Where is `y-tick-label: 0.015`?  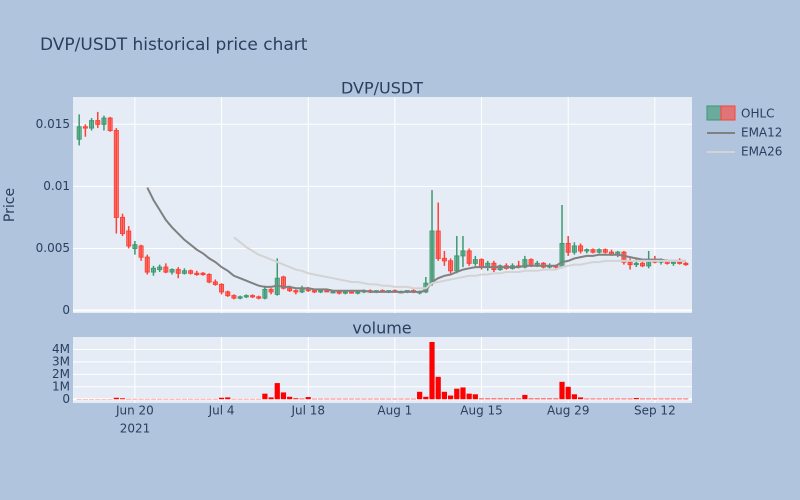 y-tick-label: 0.015 is located at coordinates (53, 124).